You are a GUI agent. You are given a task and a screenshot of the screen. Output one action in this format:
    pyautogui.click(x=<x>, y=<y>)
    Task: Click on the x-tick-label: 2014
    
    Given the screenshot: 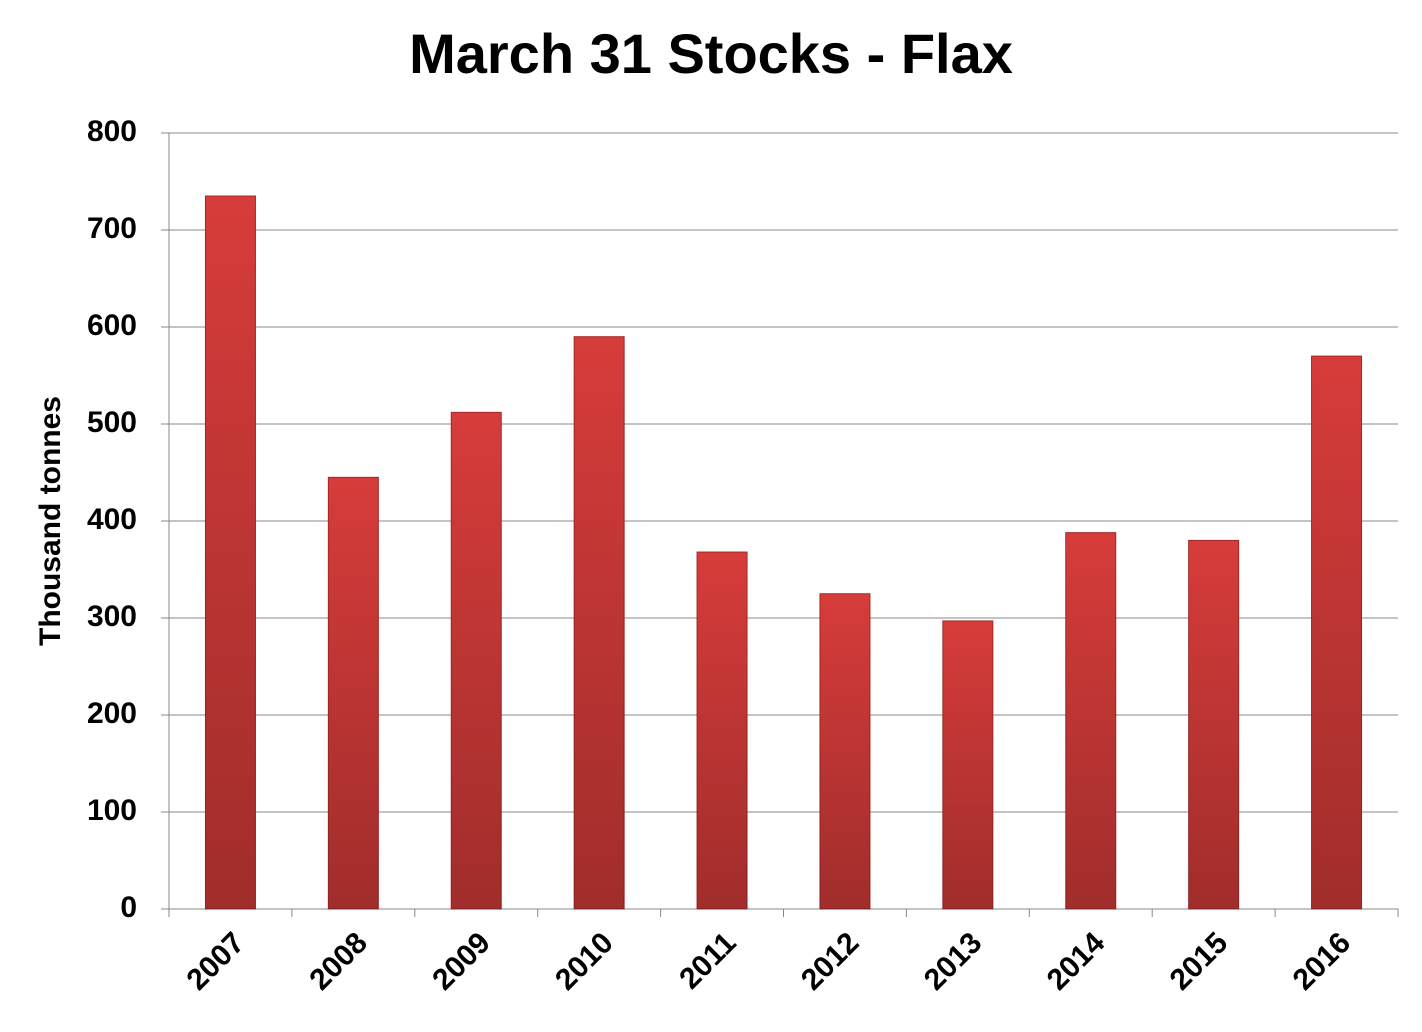 What is the action you would take?
    pyautogui.click(x=1076, y=961)
    